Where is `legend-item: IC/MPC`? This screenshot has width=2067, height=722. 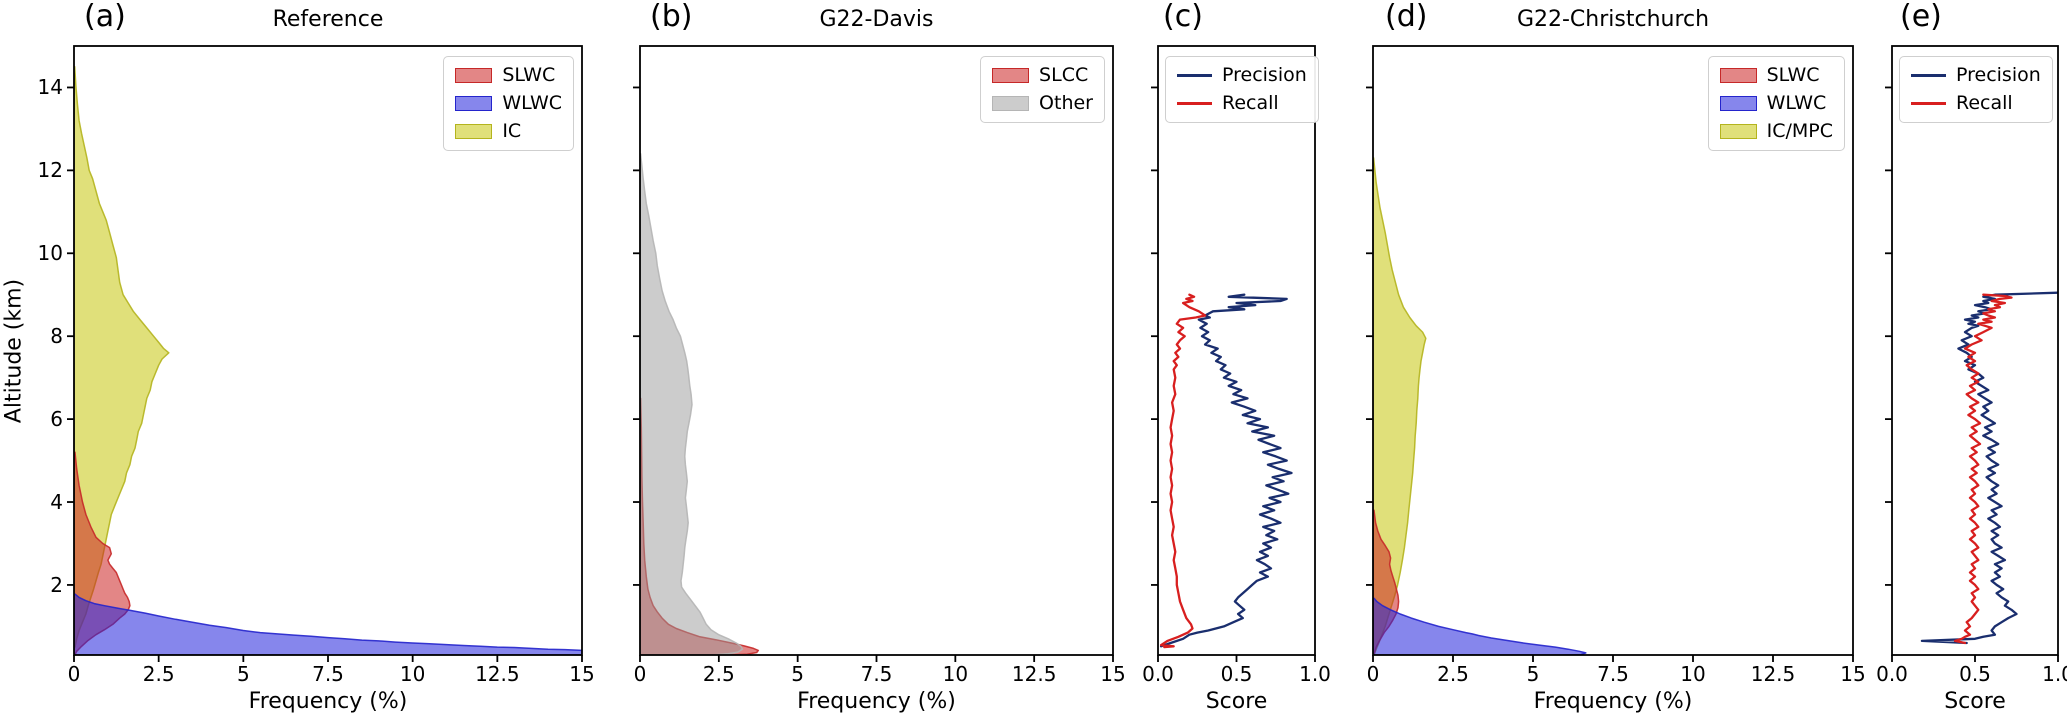 legend-item: IC/MPC is located at coordinates (1776, 131).